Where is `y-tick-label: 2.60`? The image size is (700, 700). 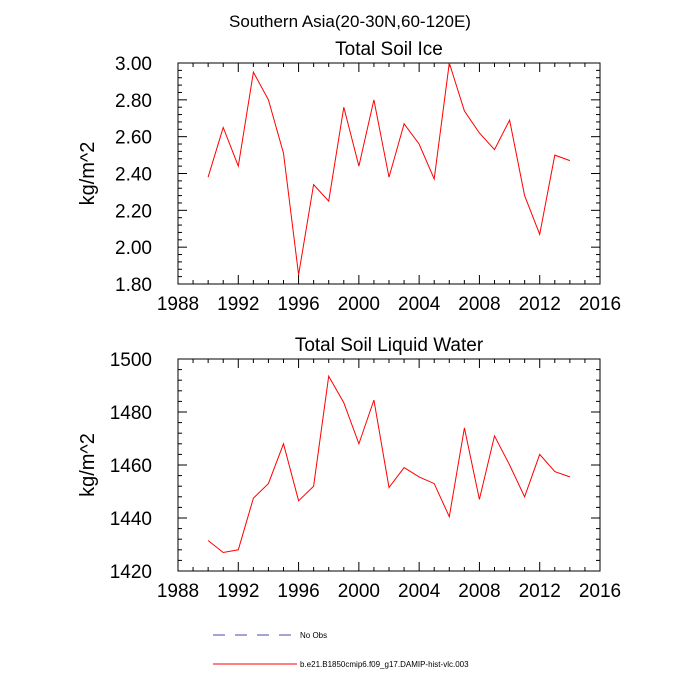 y-tick-label: 2.60 is located at coordinates (133, 138).